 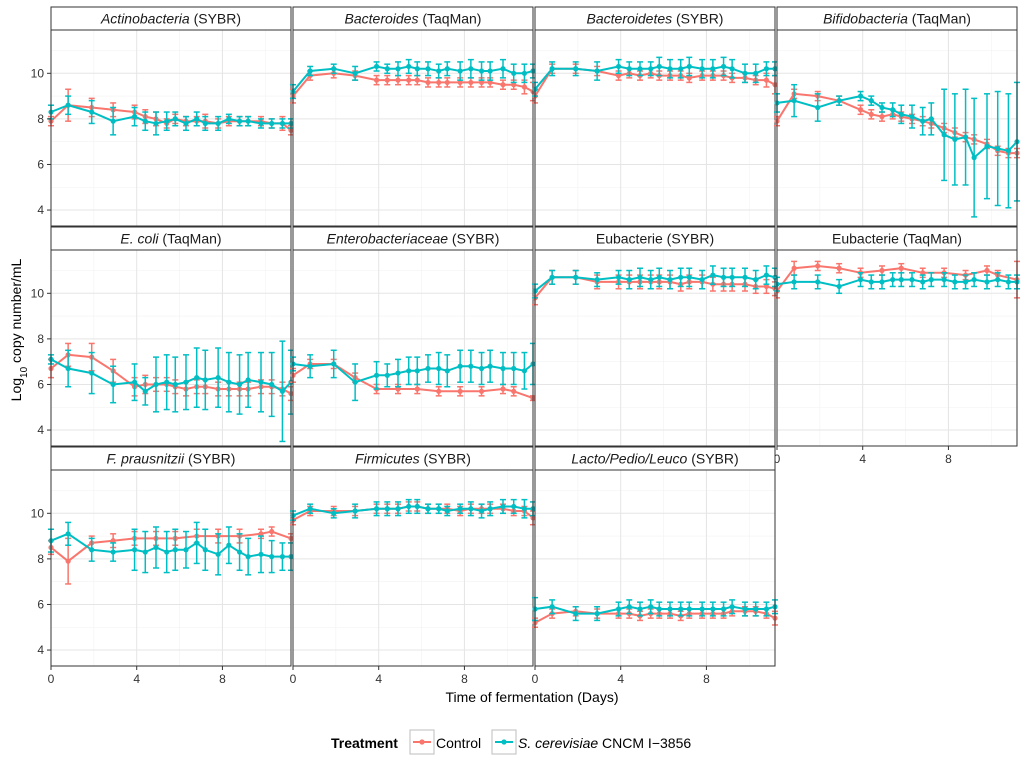 I want to click on facet-panel: Bacteroides (TaqMan), so click(x=413, y=116).